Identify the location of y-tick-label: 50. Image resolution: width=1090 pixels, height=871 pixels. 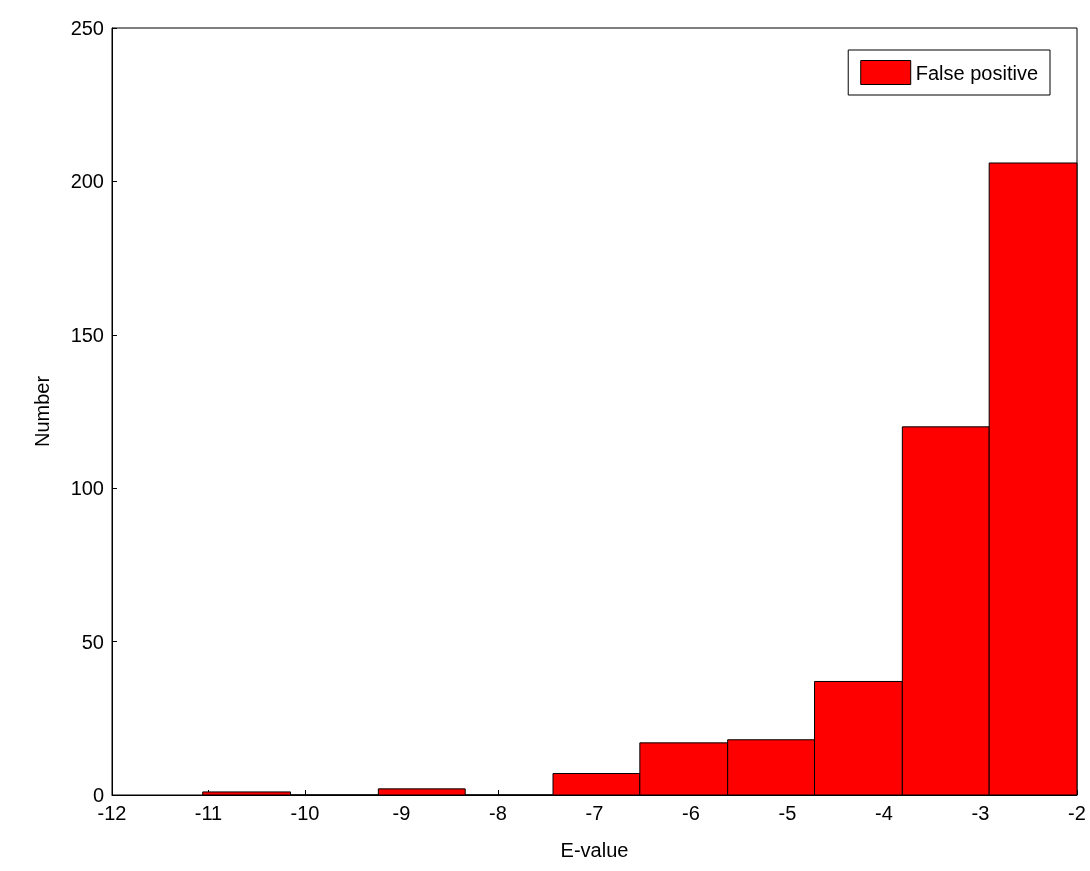
(92, 641).